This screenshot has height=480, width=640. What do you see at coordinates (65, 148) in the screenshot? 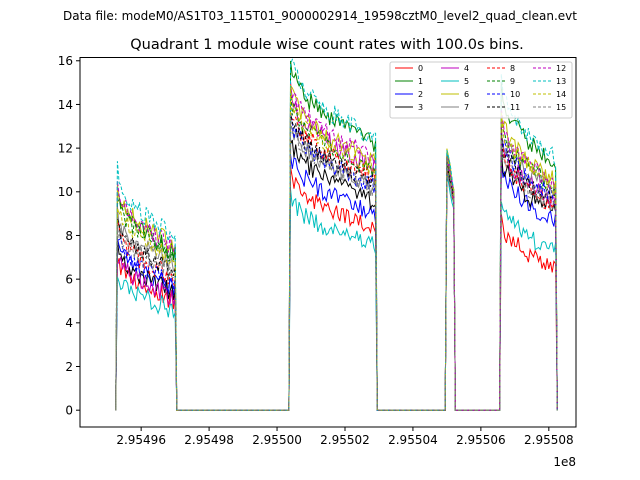
I see `y-tick-label: 12` at bounding box center [65, 148].